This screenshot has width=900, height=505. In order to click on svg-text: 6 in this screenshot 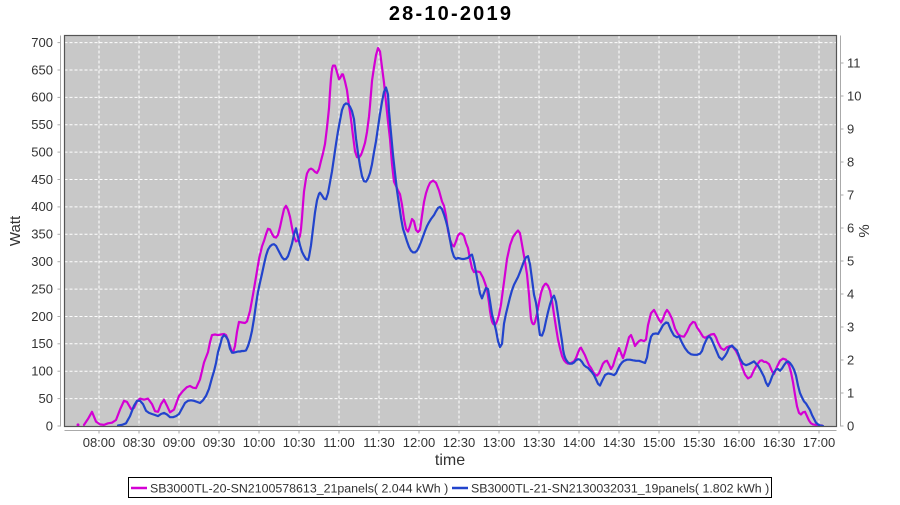, I will do `click(850, 227)`.